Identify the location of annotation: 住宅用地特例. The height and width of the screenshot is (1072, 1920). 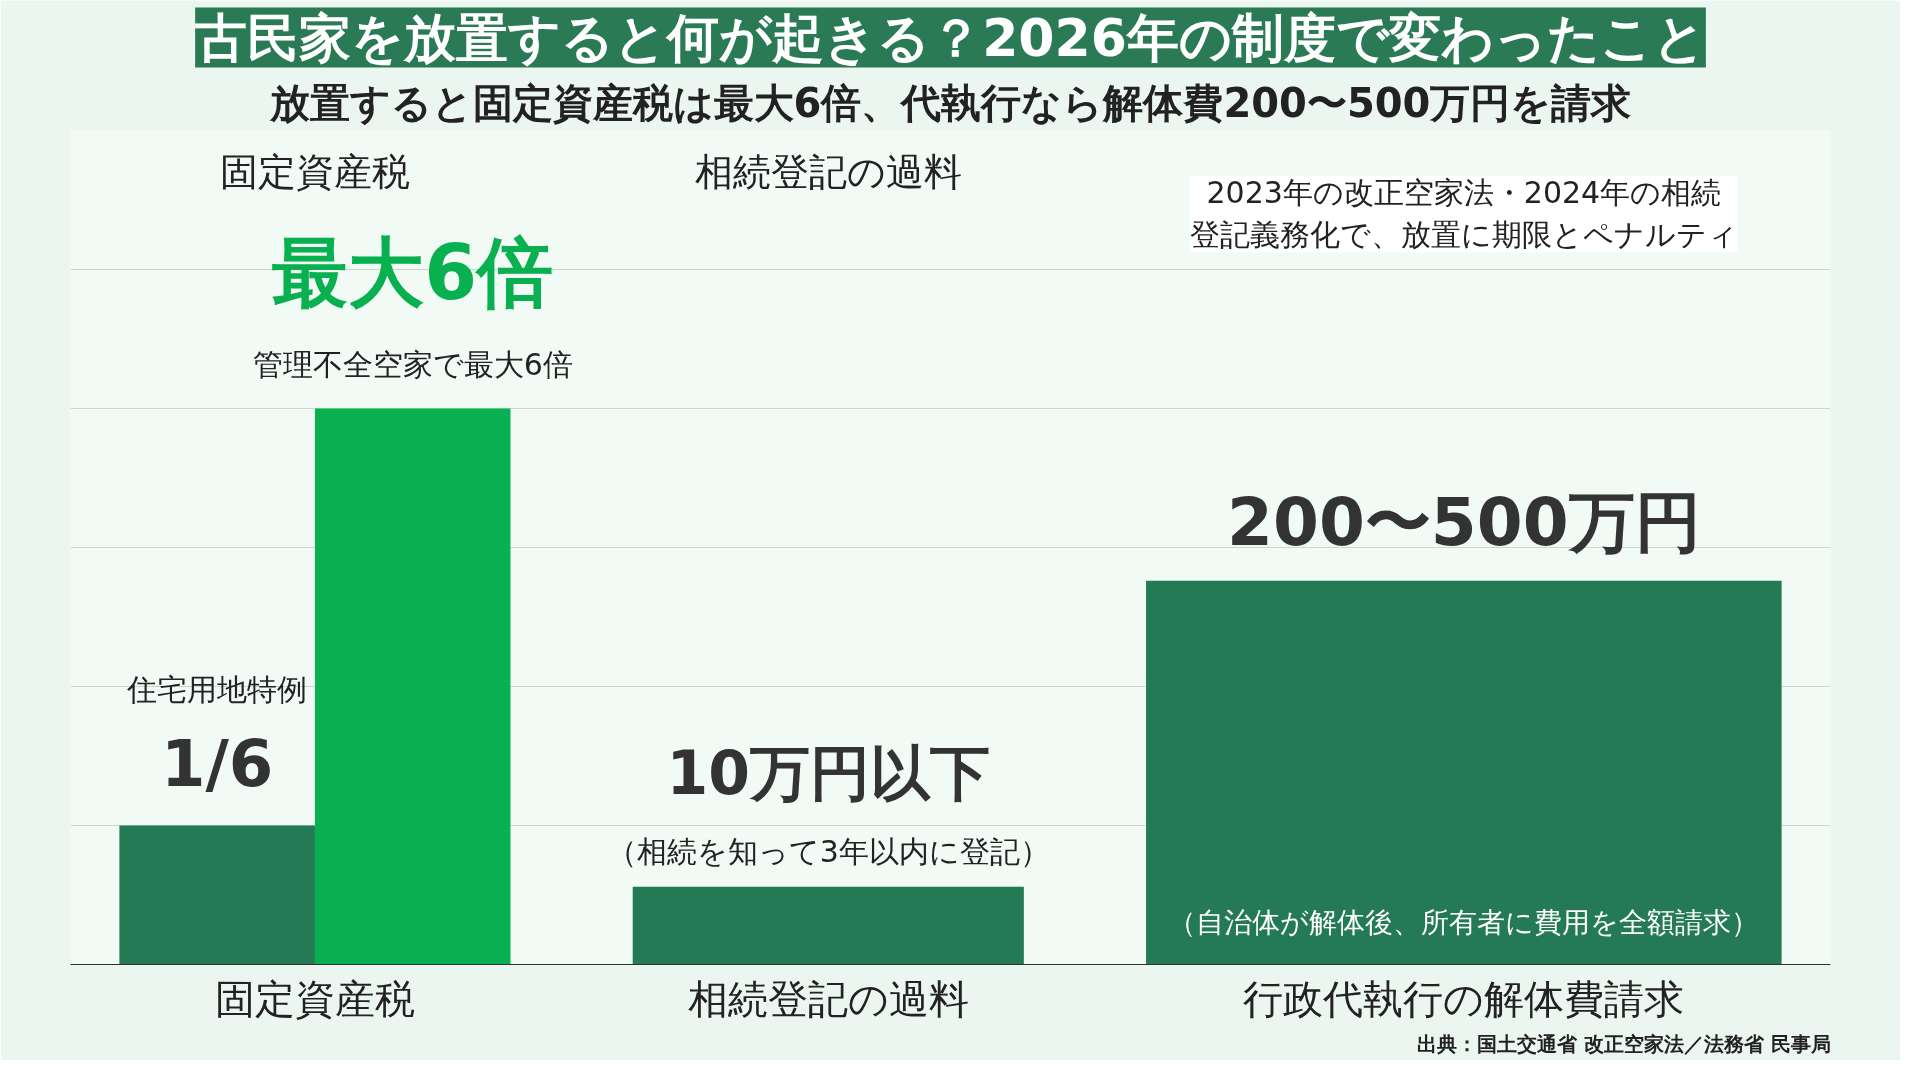
(217, 689).